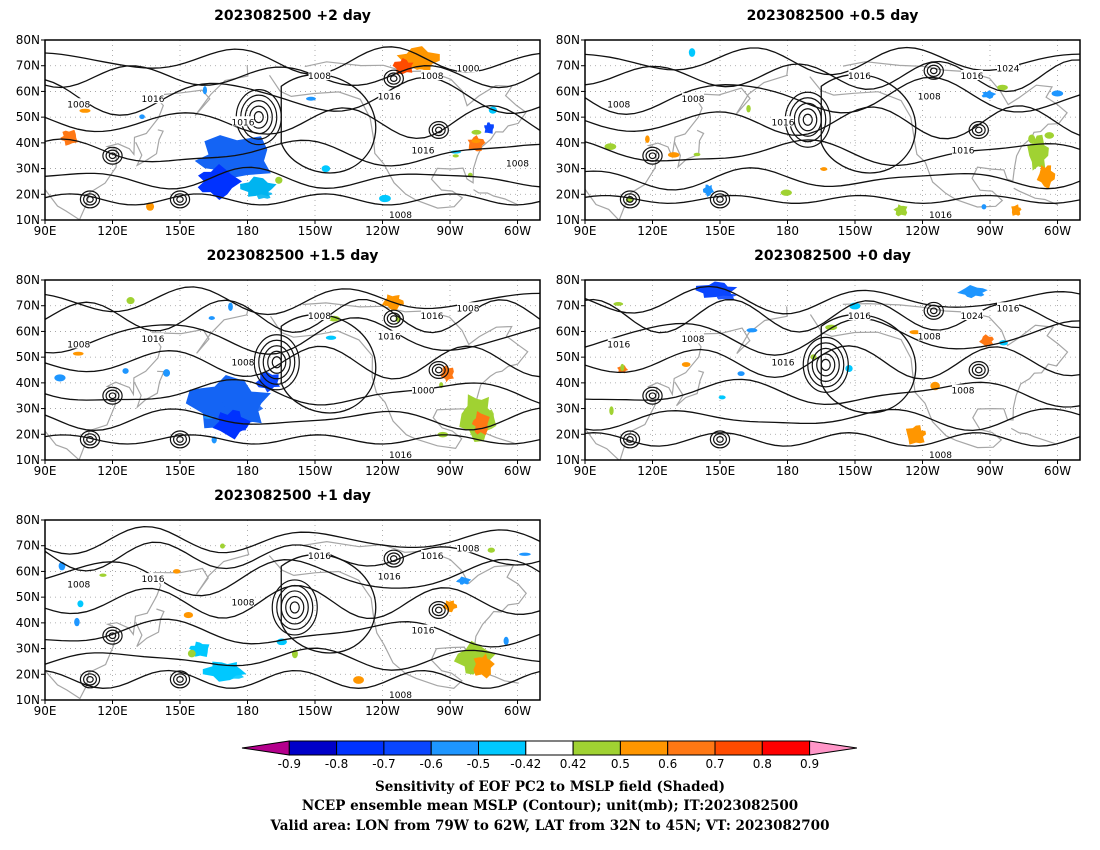  I want to click on isobar-label: 1016, so click(432, 317).